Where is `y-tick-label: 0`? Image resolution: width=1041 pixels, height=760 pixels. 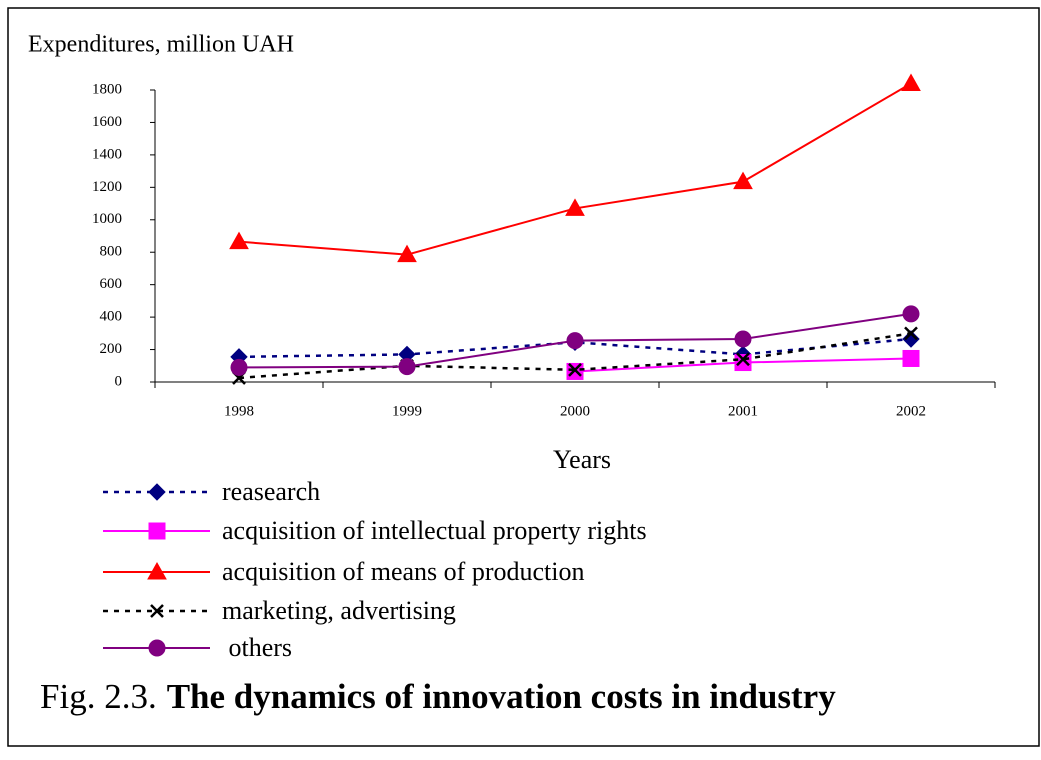
y-tick-label: 0 is located at coordinates (119, 381).